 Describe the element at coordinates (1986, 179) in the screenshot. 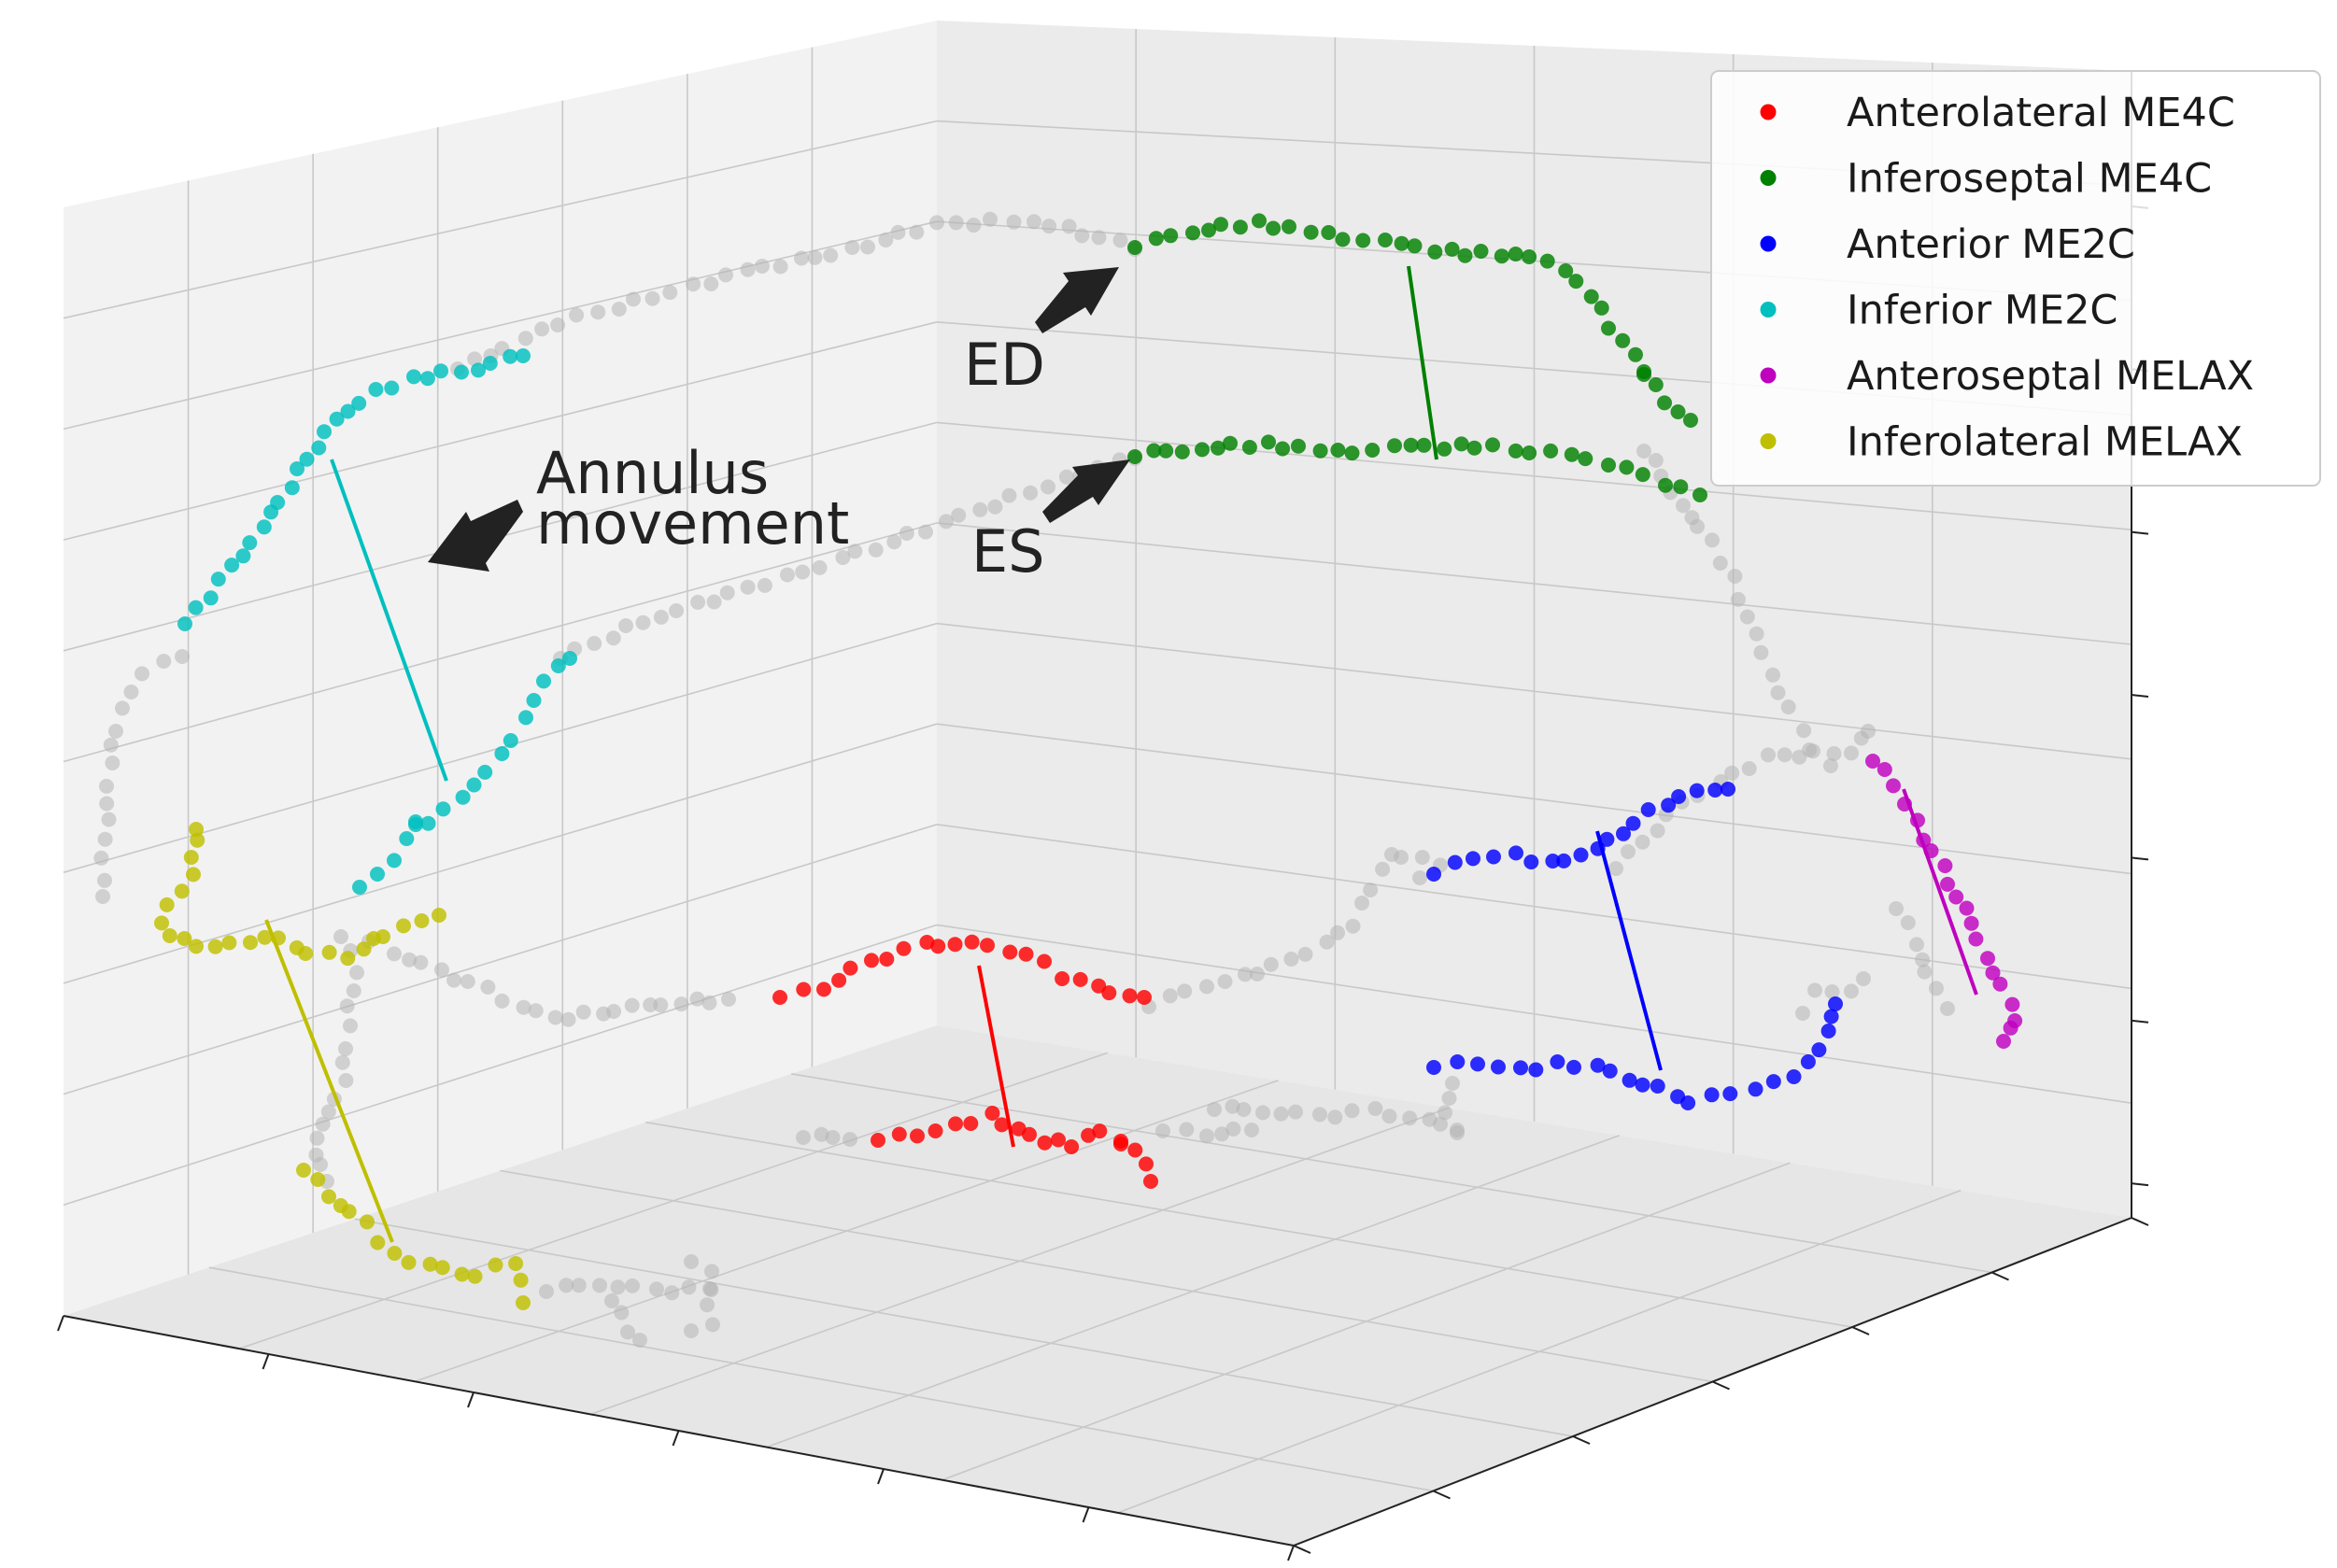

I see `legend-item: Inferoseptal ME4C` at that location.